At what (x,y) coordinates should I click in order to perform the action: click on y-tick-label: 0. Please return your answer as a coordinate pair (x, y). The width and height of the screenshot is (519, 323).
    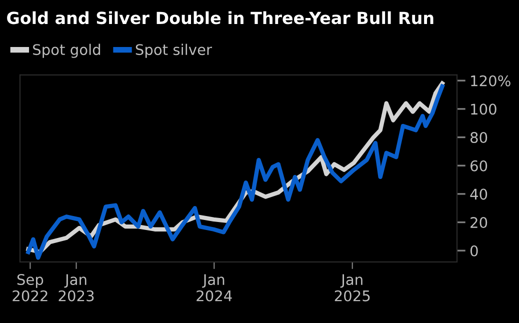
    Looking at the image, I should click on (474, 250).